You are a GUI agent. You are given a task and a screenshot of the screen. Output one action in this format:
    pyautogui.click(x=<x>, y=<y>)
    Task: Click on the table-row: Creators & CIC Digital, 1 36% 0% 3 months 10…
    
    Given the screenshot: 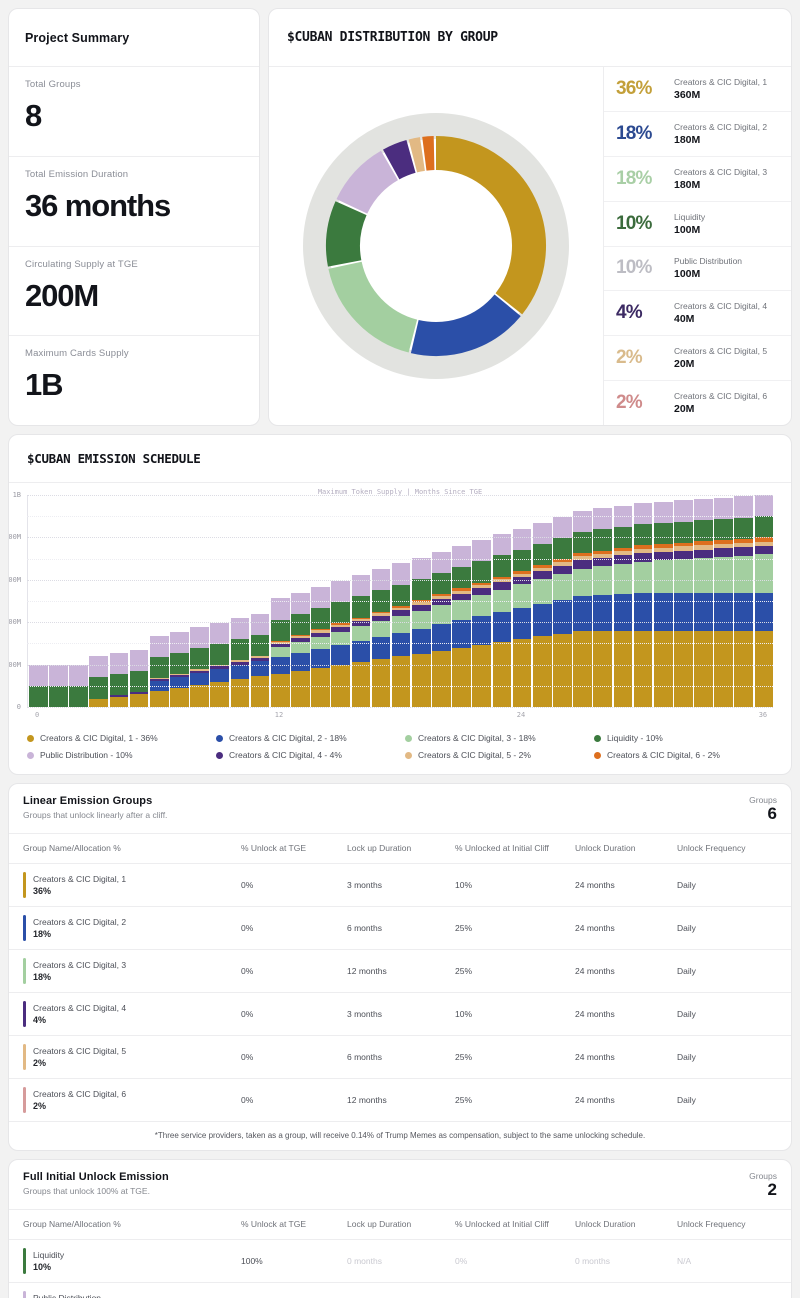 What is the action you would take?
    pyautogui.click(x=400, y=884)
    